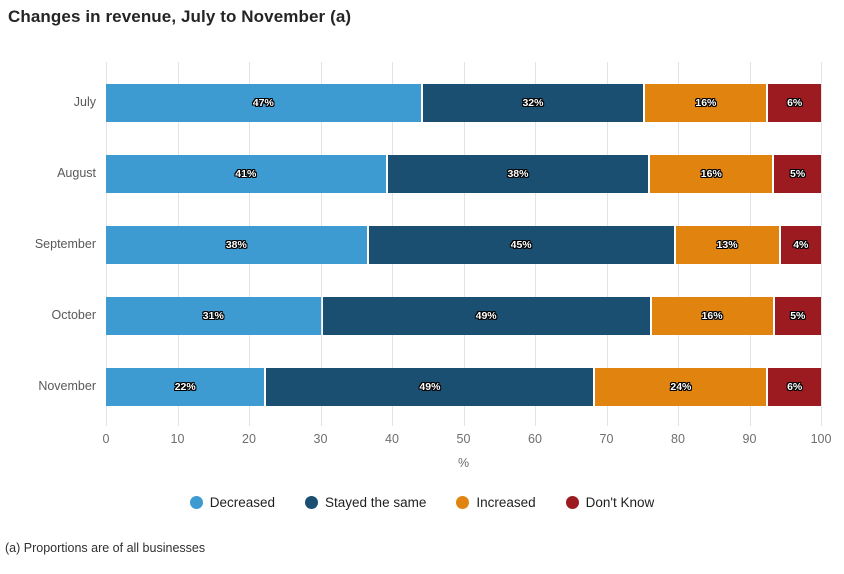  I want to click on bar-segment: 31%, so click(213, 316).